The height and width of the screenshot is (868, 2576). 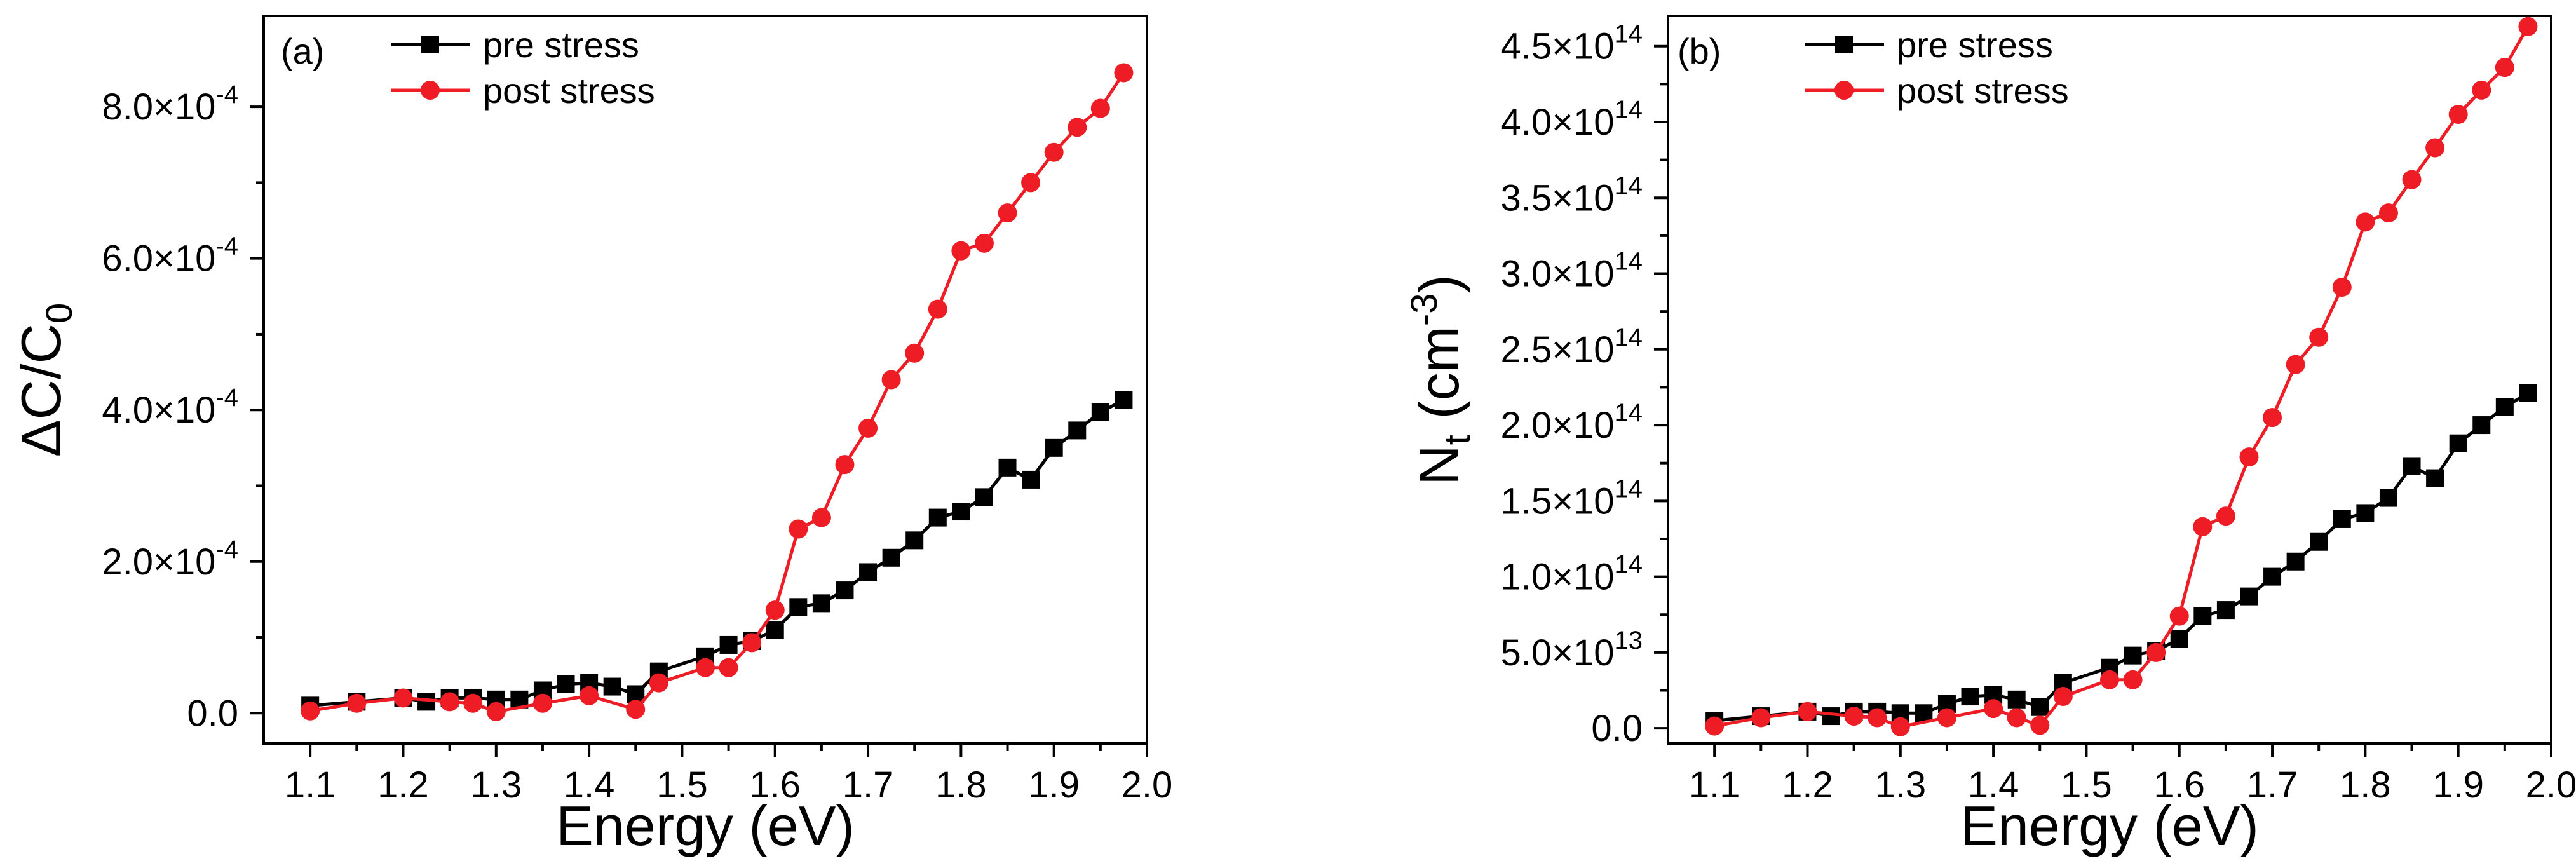 I want to click on y-tick-label: 4.0×10⁻⁴, so click(x=170, y=407).